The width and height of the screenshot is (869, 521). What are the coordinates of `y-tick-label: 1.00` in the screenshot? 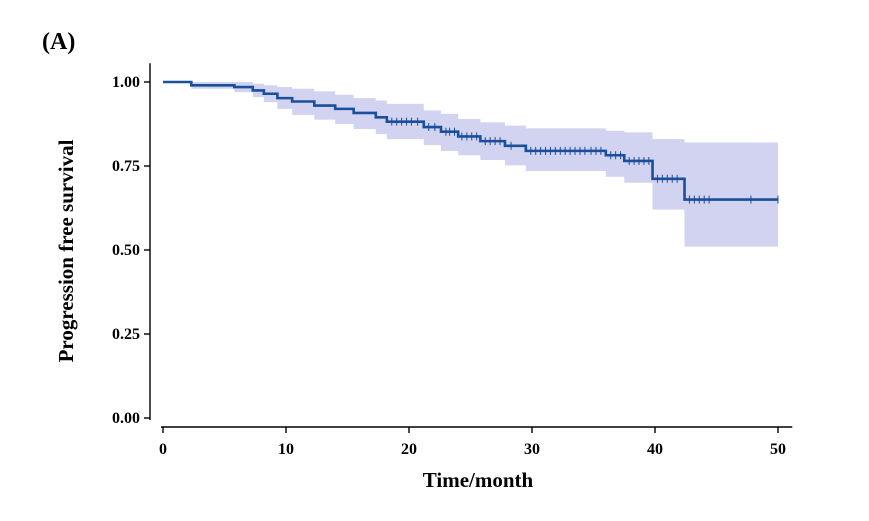 It's located at (126, 82).